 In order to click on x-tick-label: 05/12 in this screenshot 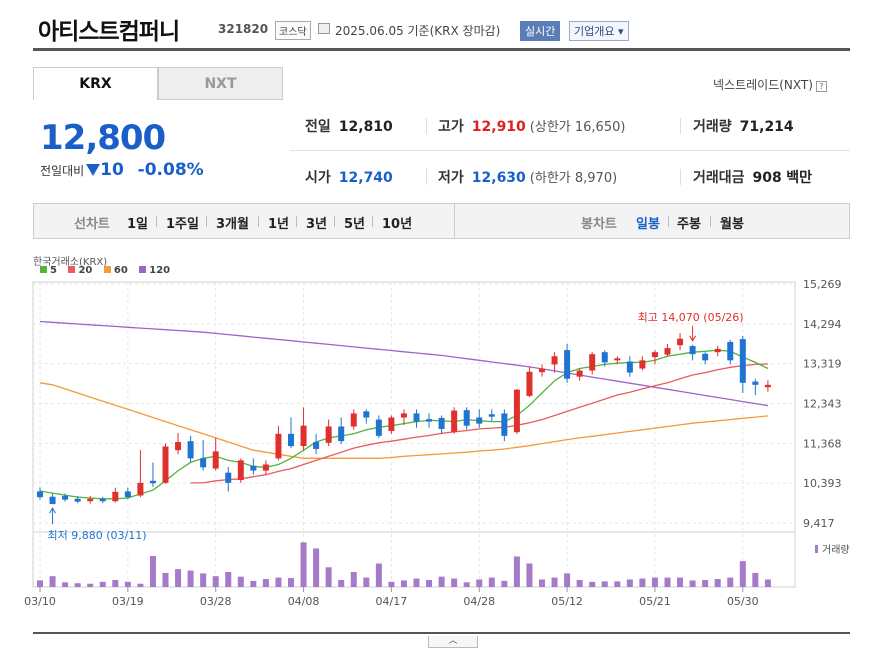, I will do `click(567, 601)`.